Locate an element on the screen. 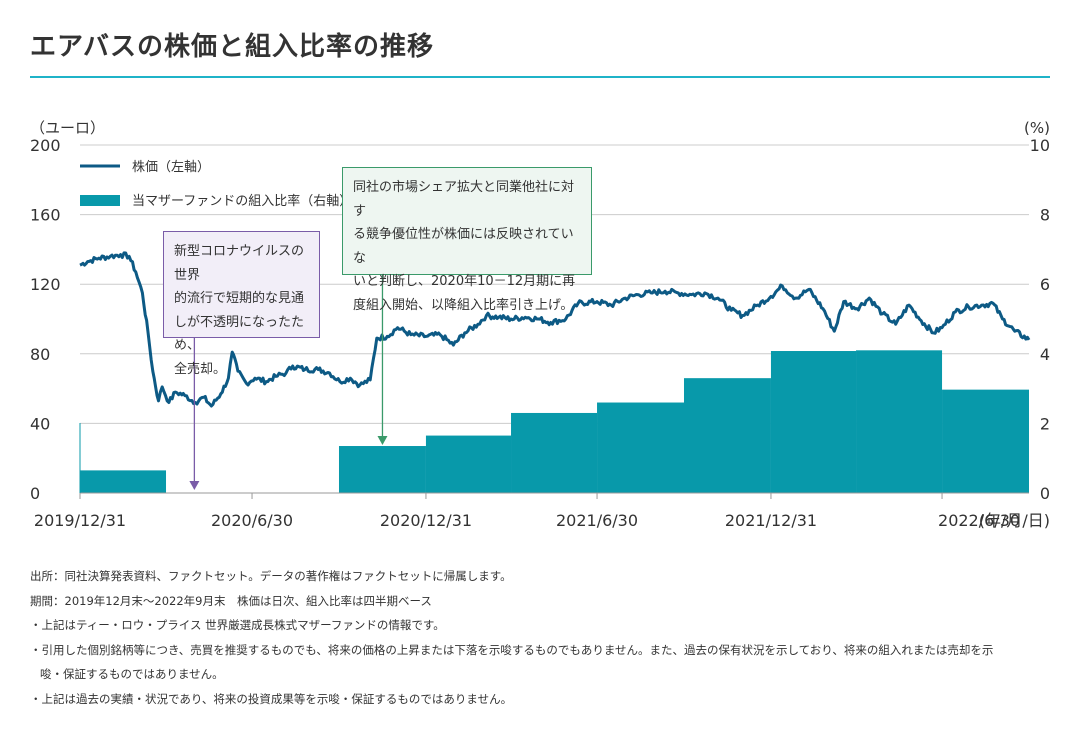 The width and height of the screenshot is (1080, 729). x-axis-tick-label: 2022/6/30 is located at coordinates (979, 520).